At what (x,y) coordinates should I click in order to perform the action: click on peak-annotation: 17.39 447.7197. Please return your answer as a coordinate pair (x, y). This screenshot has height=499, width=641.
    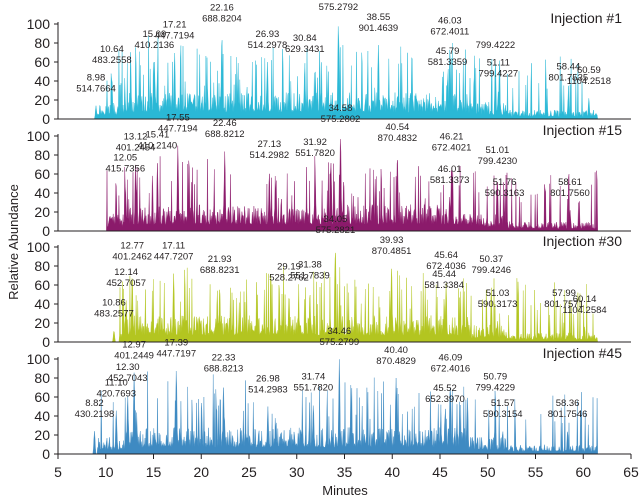
    Looking at the image, I should click on (177, 348).